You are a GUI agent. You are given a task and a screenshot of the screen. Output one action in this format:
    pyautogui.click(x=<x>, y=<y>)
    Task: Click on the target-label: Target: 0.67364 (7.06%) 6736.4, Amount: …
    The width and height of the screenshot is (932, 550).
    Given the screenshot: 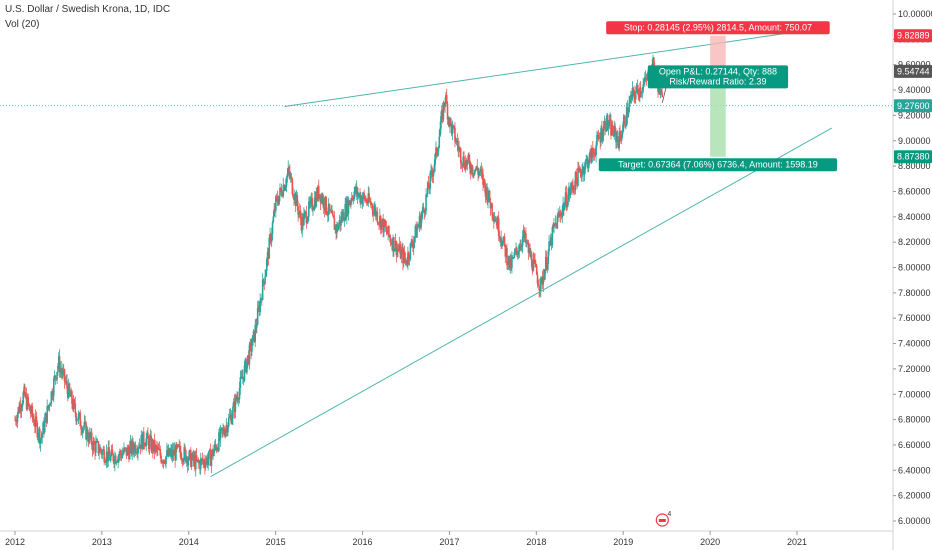 What is the action you would take?
    pyautogui.click(x=718, y=165)
    